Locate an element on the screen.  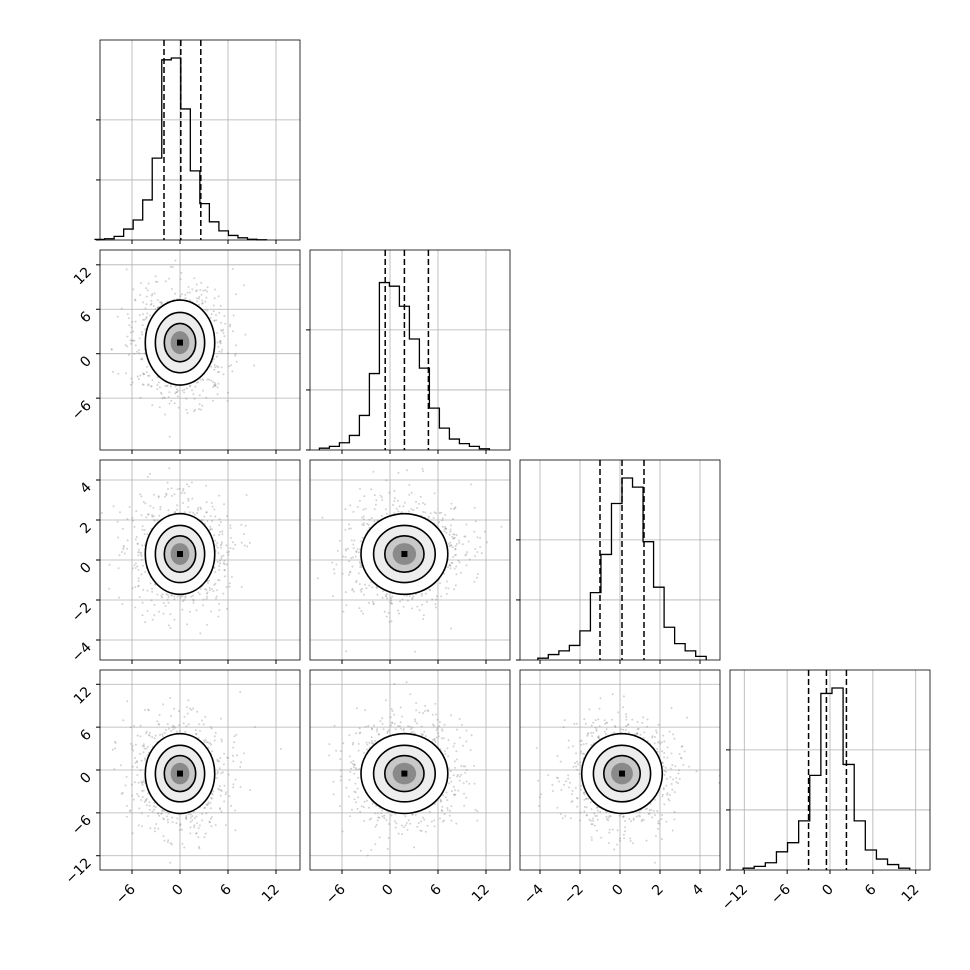
density-peak is located at coordinates (404, 773).